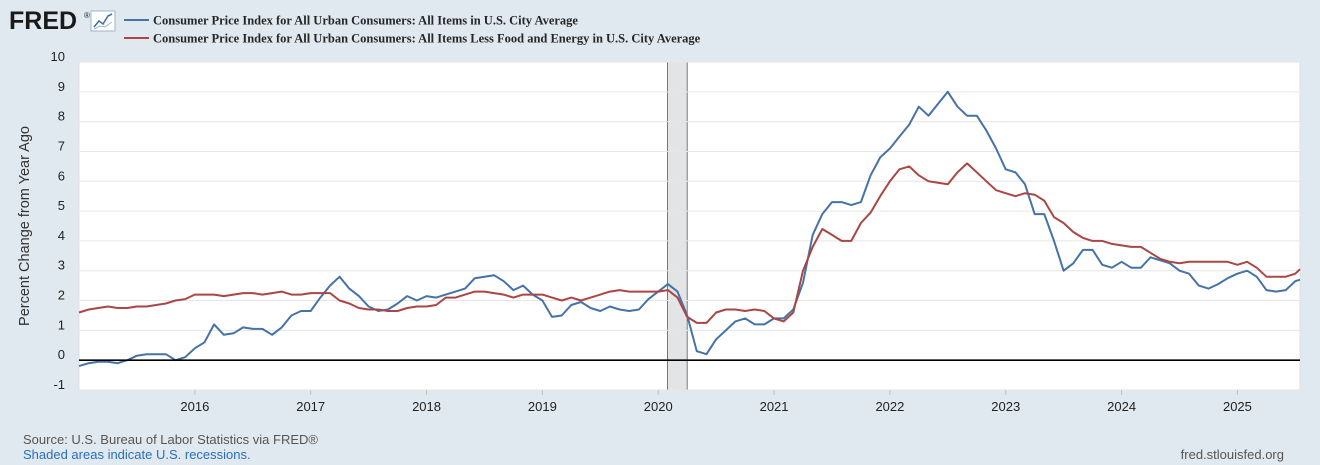  I want to click on y-tick-label: 10, so click(58, 56).